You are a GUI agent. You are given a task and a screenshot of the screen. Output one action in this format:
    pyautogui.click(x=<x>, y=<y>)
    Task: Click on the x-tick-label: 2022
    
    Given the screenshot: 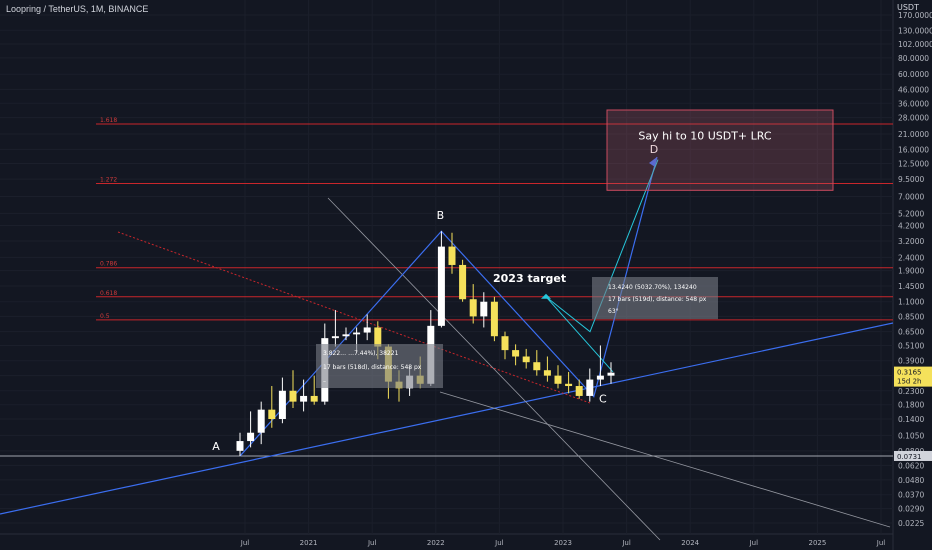 What is the action you would take?
    pyautogui.click(x=436, y=543)
    